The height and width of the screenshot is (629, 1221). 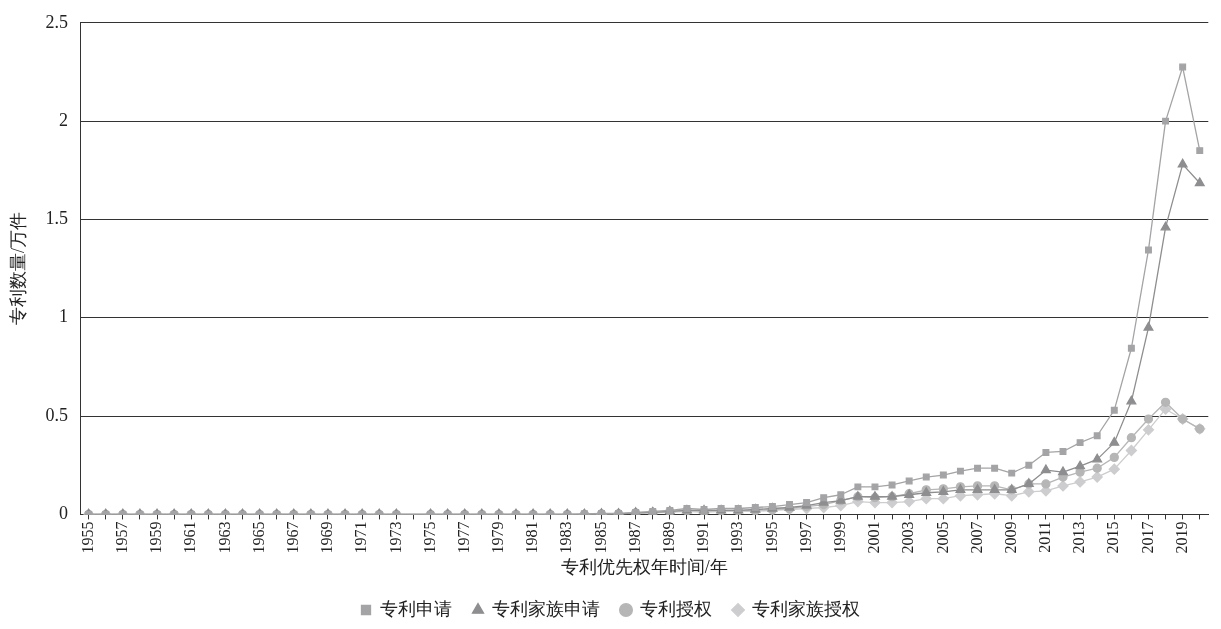 I want to click on y-tick-label: 1, so click(x=64, y=316).